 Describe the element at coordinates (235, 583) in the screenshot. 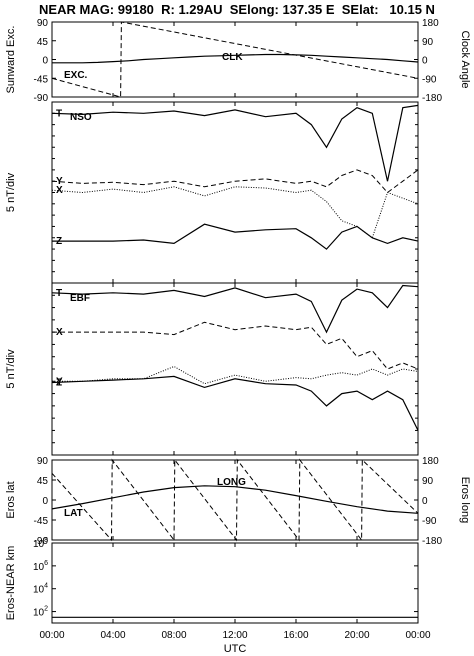

I see `panel-frame-eros-near` at that location.